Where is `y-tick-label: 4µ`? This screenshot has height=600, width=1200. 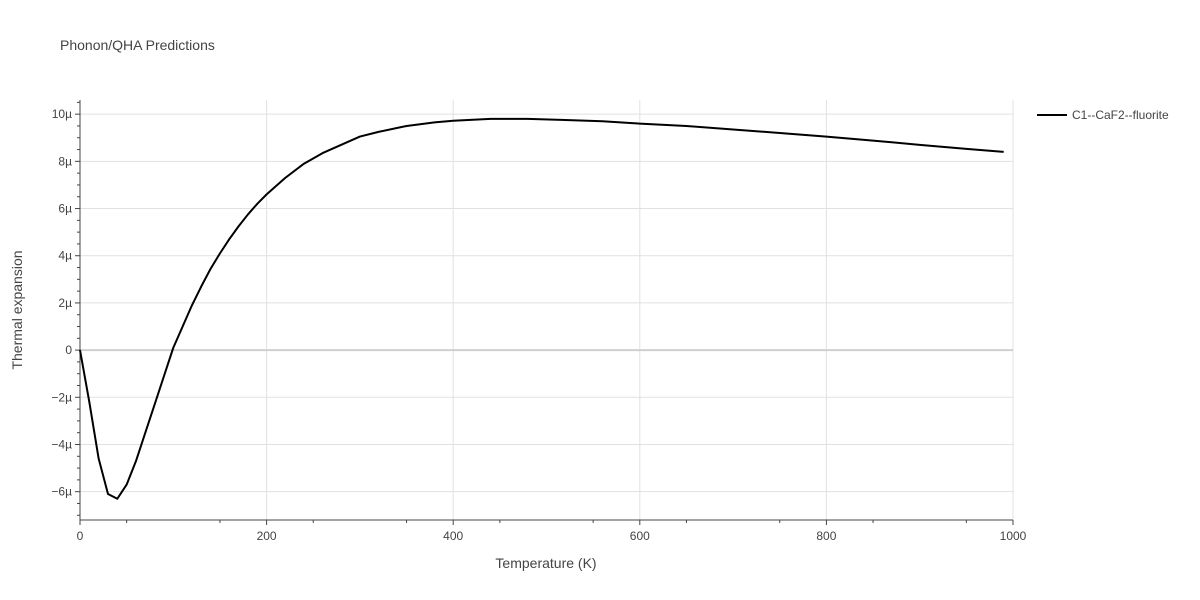 y-tick-label: 4µ is located at coordinates (65, 256).